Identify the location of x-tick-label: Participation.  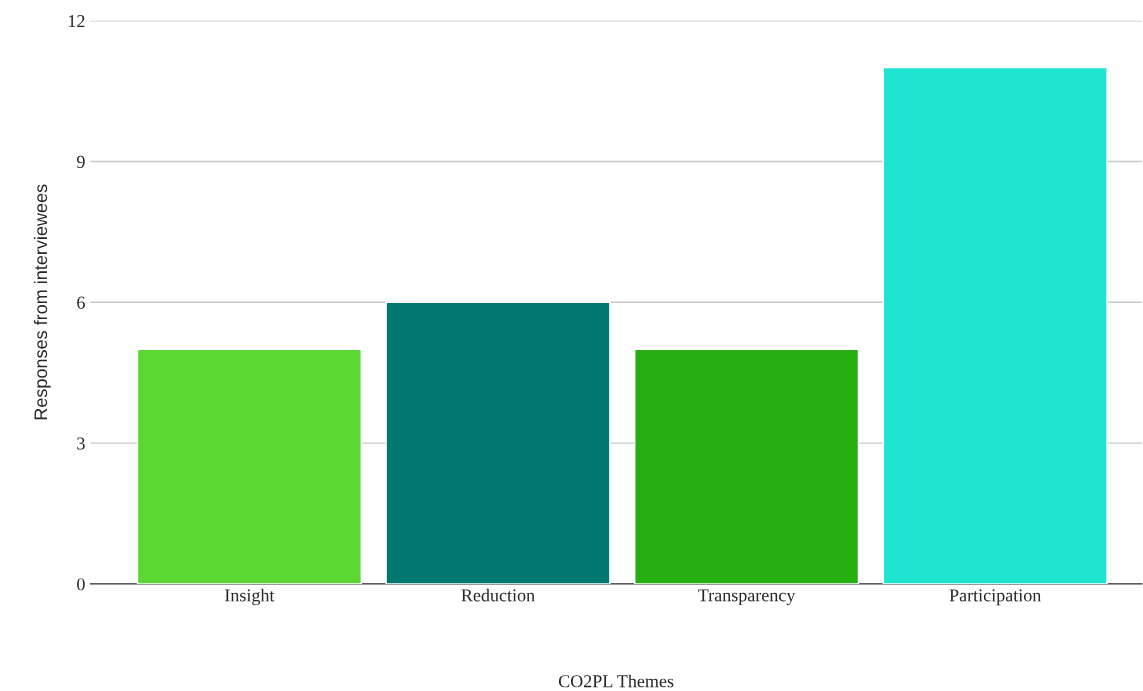
(995, 597).